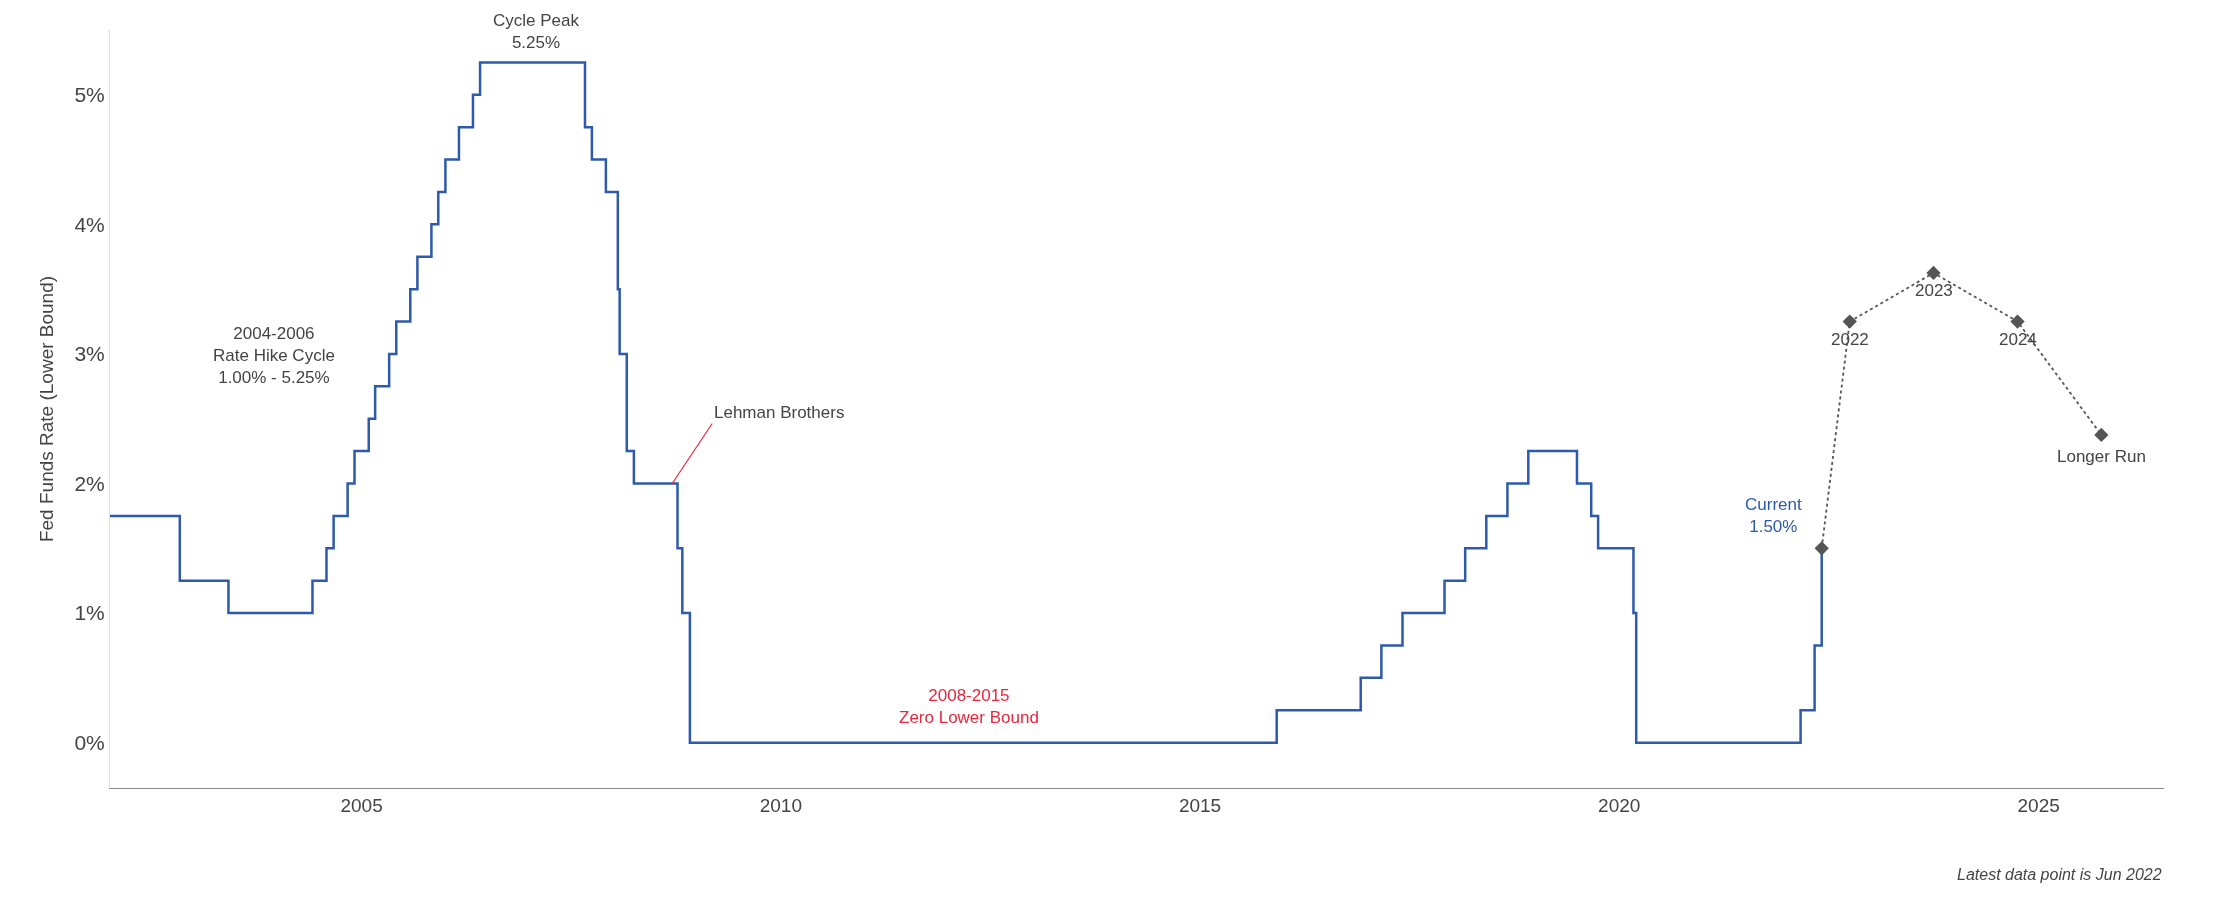 Image resolution: width=2224 pixels, height=908 pixels. Describe the element at coordinates (89, 224) in the screenshot. I see `y-tick-label: 4%` at that location.